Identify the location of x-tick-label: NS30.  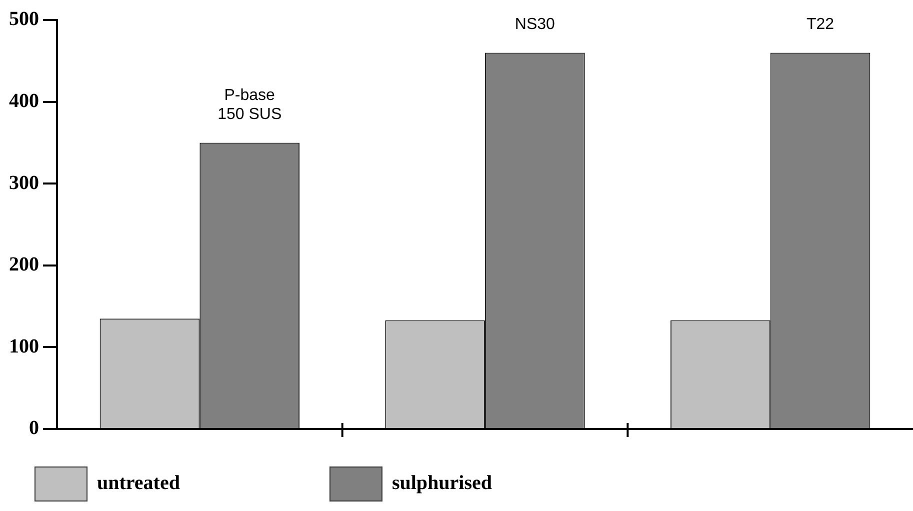
(535, 25).